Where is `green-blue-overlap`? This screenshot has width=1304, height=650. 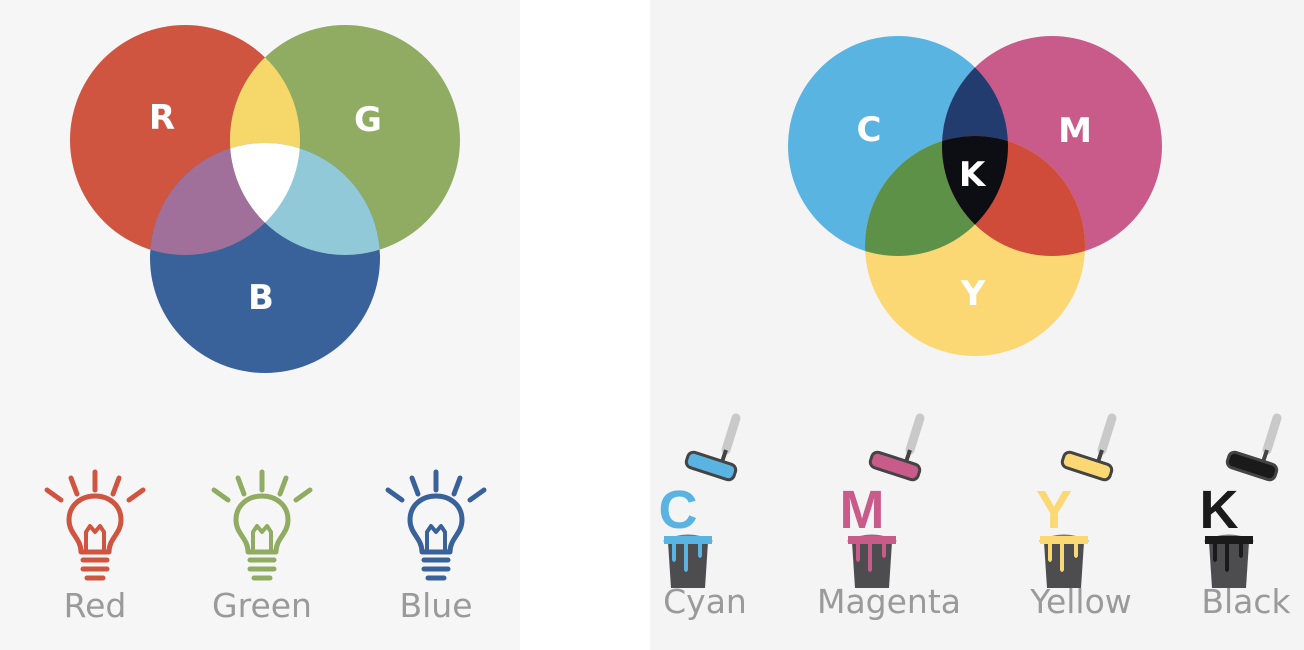
green-blue-overlap is located at coordinates (305, 199).